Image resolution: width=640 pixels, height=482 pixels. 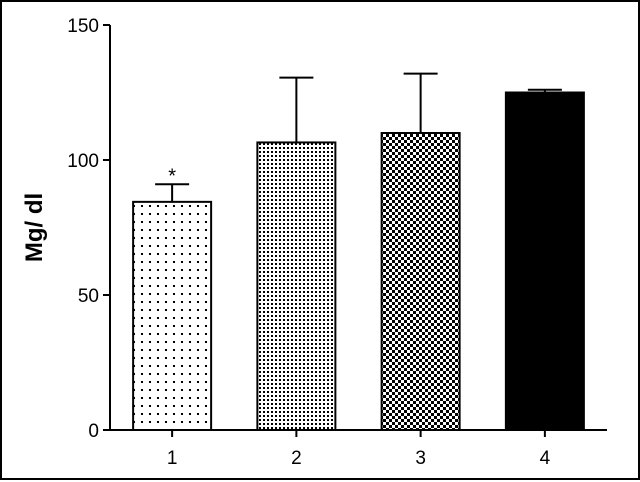 What do you see at coordinates (83, 161) in the screenshot?
I see `y-tick-label: 100` at bounding box center [83, 161].